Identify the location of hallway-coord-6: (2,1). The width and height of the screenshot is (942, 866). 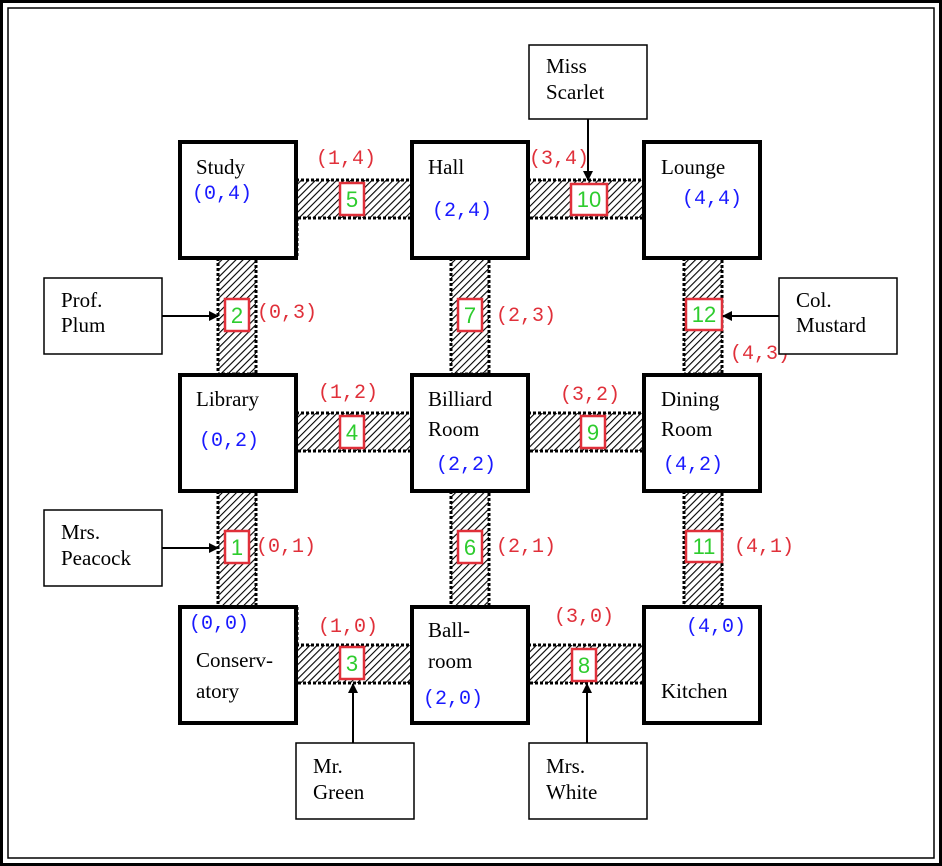
(526, 547).